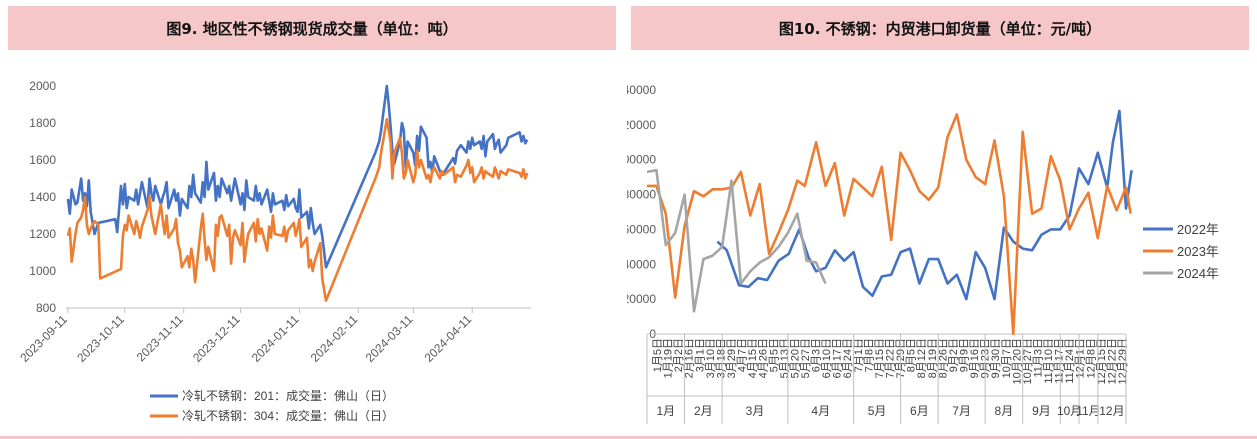  Describe the element at coordinates (1102, 361) in the screenshot. I see `x-tick-label: 12月15日` at that location.